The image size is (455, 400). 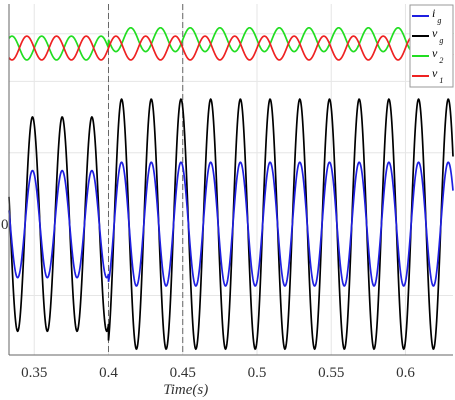 I want to click on x-tick-layer: 0.35 0.4 0.45 0.5 0.55 0.6, so click(x=218, y=373).